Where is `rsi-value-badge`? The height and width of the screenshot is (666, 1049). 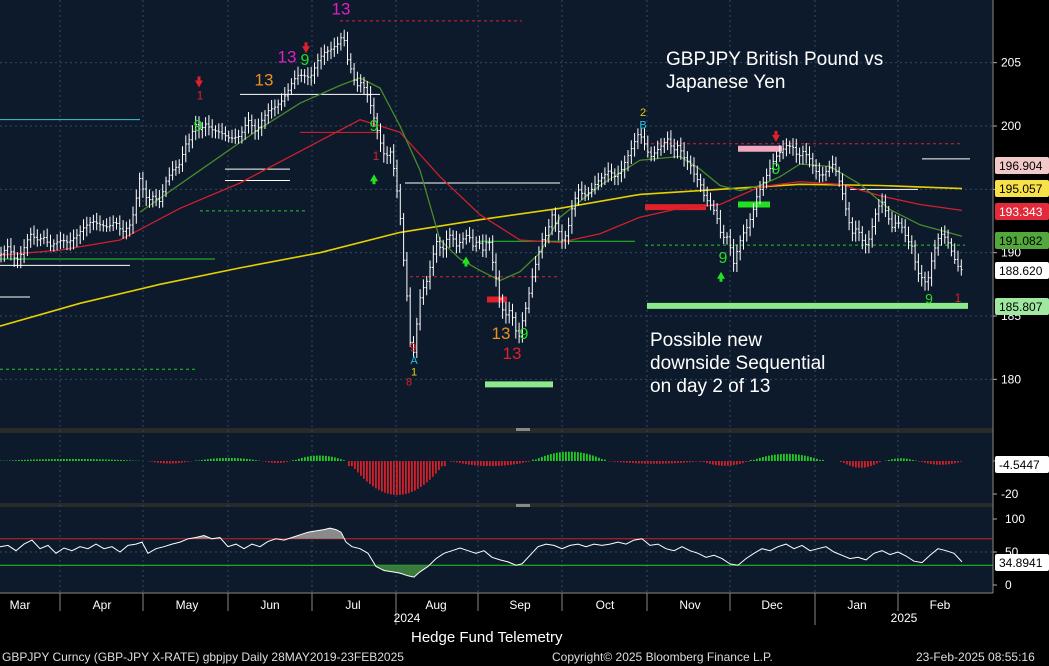
rsi-value-badge is located at coordinates (1022, 562).